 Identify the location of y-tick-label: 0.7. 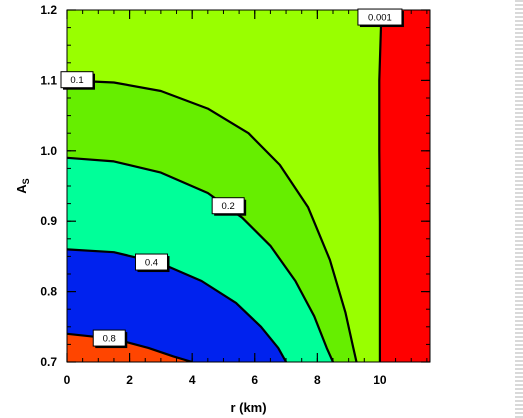
(48, 362).